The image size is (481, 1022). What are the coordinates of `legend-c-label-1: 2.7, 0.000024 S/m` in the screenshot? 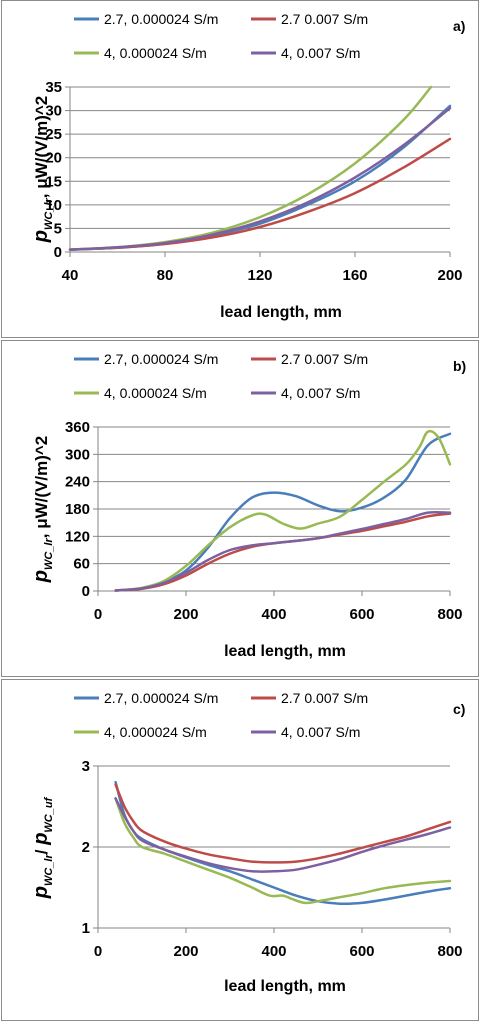 It's located at (161, 698).